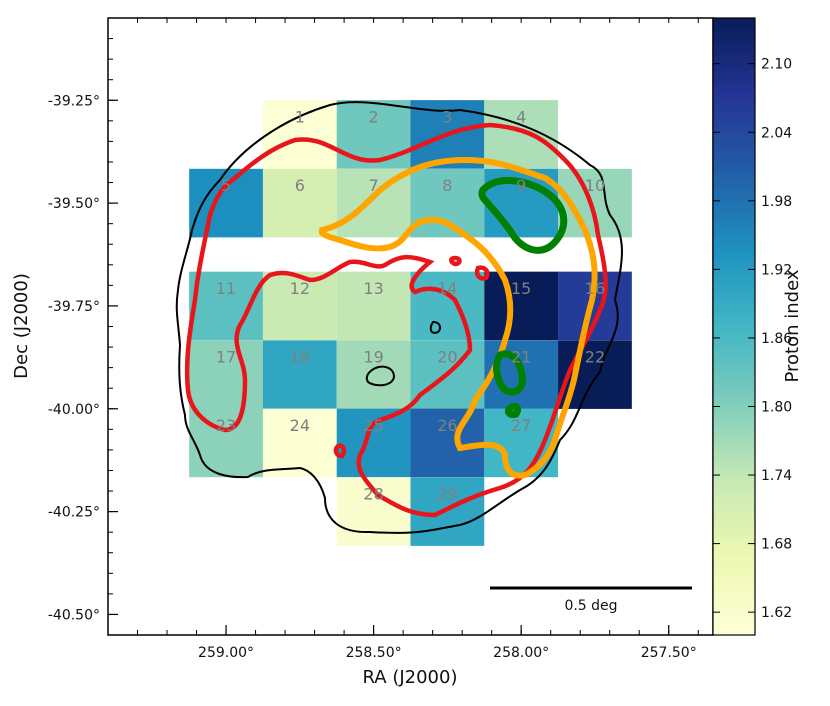 The width and height of the screenshot is (830, 706). I want to click on y-tick-label: -40.00°, so click(74, 410).